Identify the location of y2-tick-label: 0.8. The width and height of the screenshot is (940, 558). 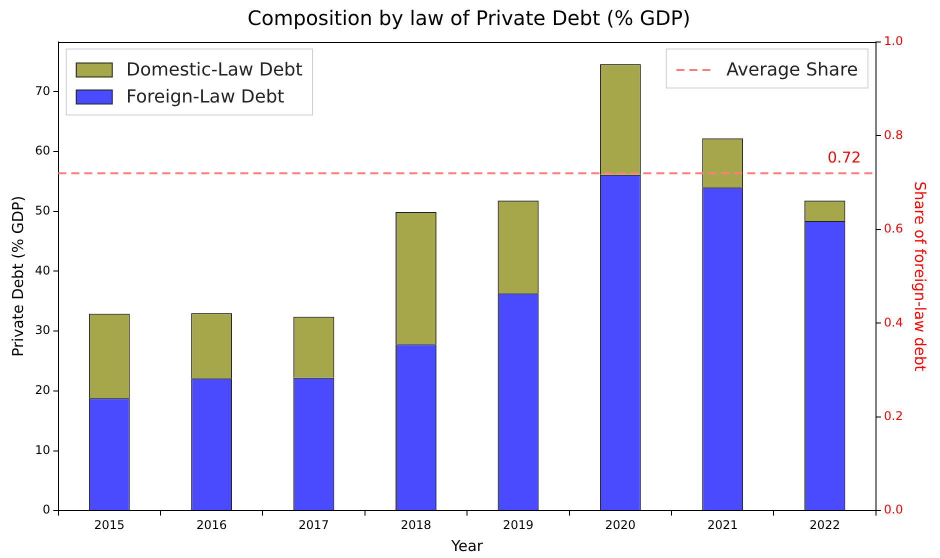
(894, 135).